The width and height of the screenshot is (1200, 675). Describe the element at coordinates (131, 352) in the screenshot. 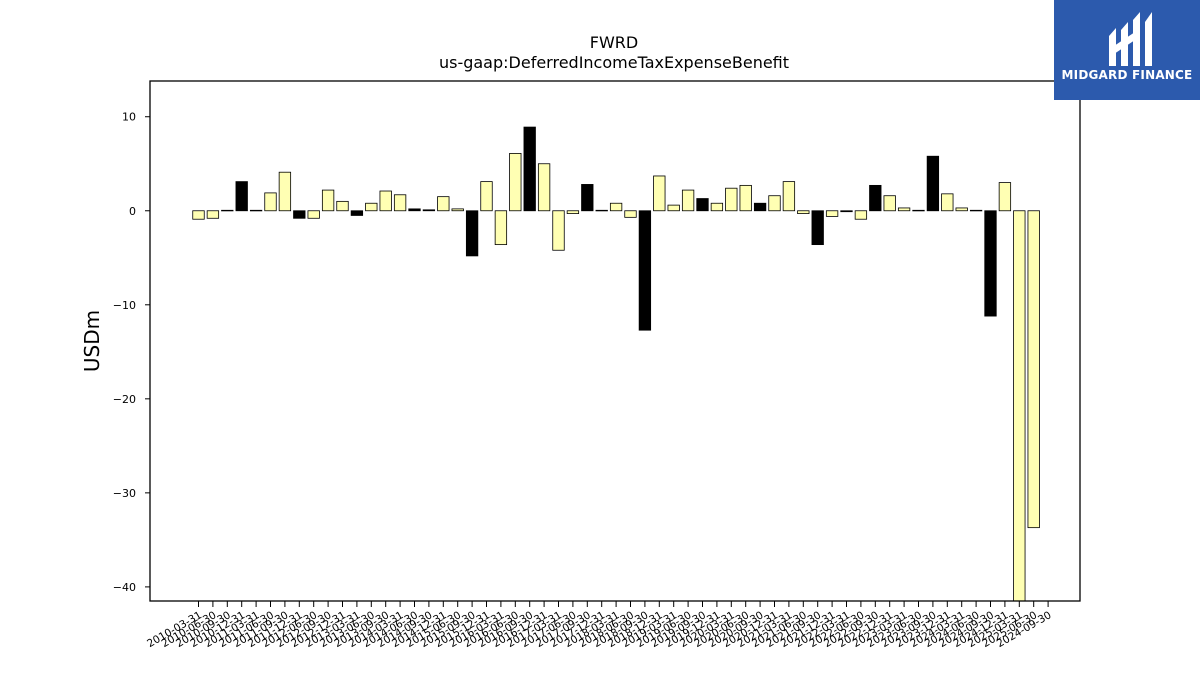

I see `y-axis: 10 0 −10 −20 −30 −40` at that location.